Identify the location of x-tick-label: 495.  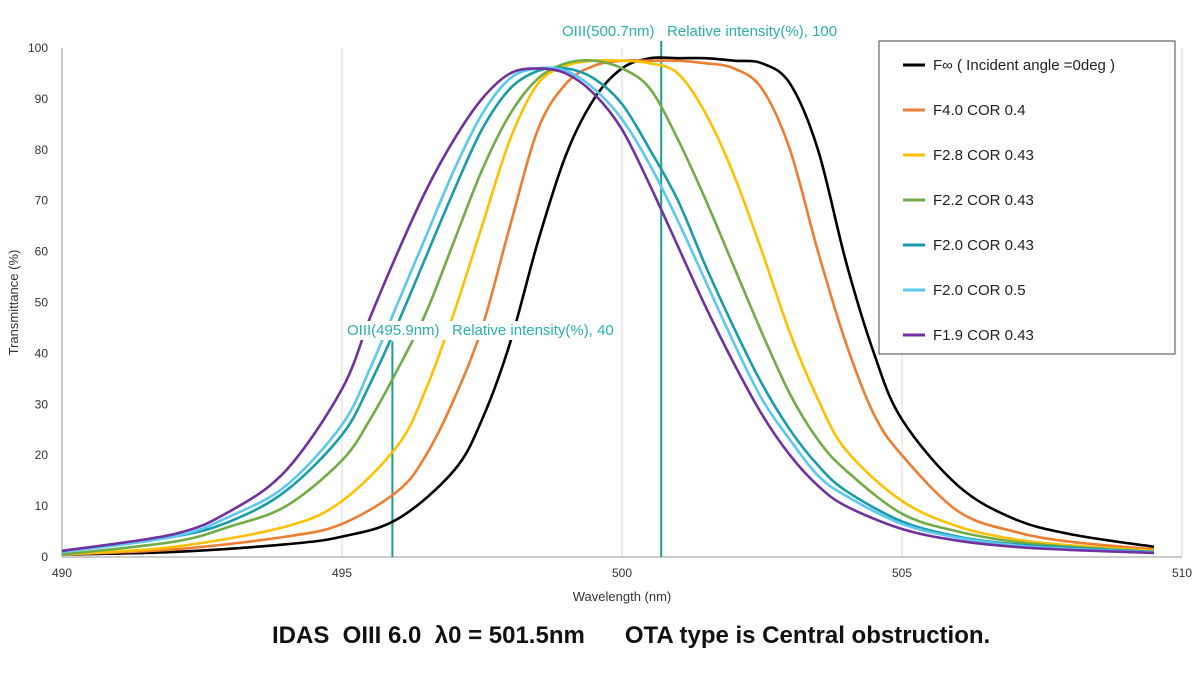
(342, 573).